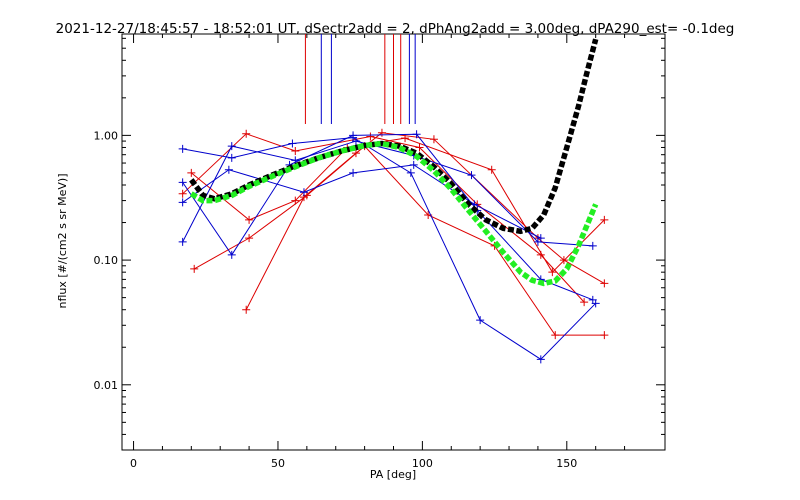  Describe the element at coordinates (106, 135) in the screenshot. I see `y-tick-label: 1.00` at that location.